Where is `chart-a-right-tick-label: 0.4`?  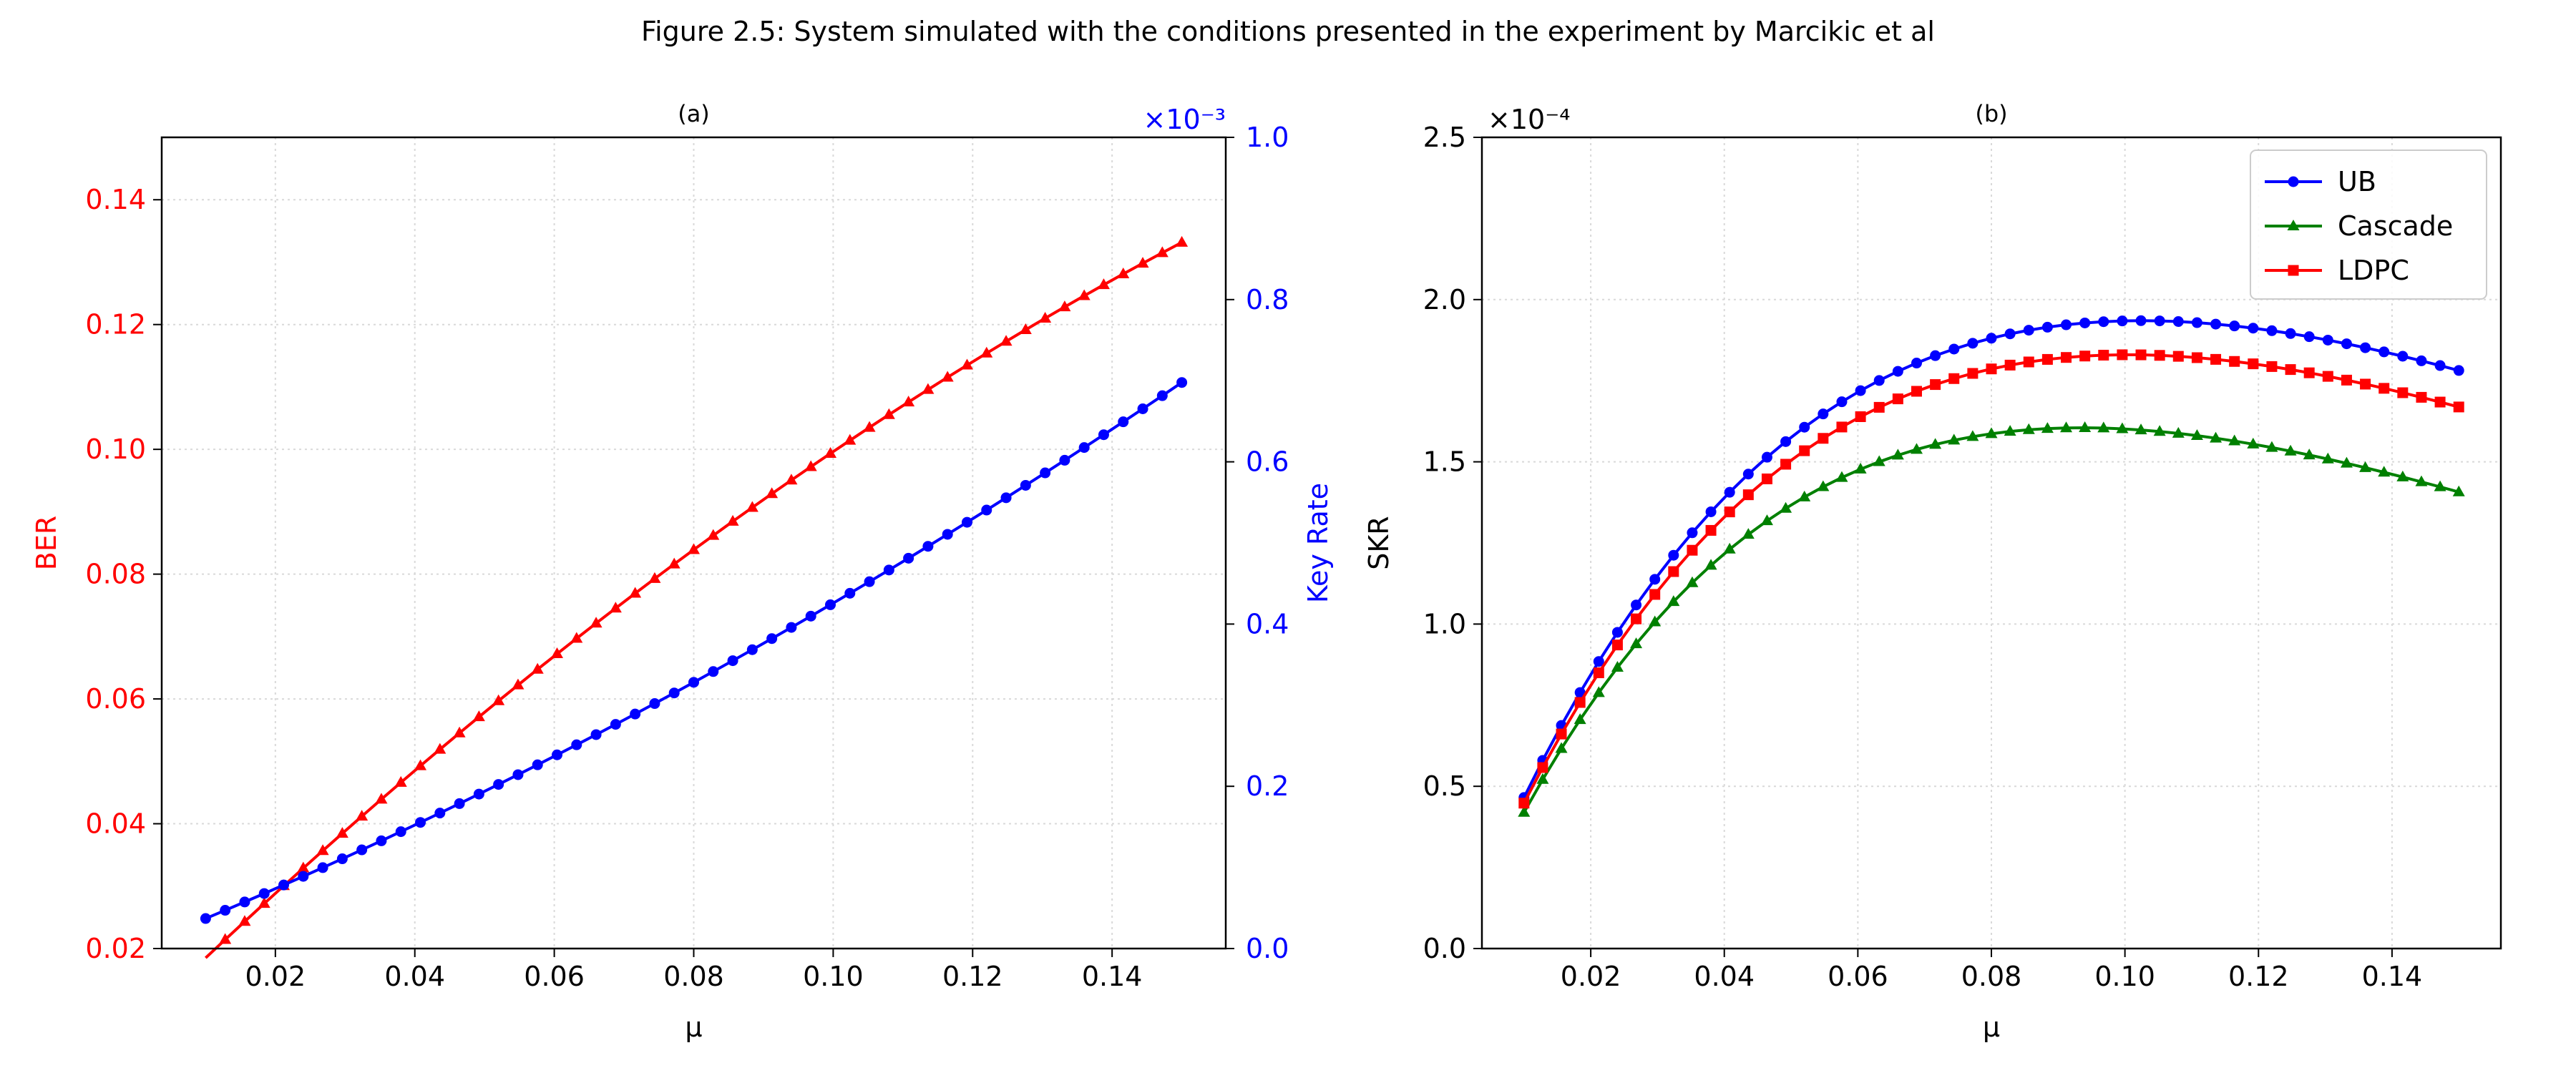
chart-a-right-tick-label: 0.4 is located at coordinates (1267, 624).